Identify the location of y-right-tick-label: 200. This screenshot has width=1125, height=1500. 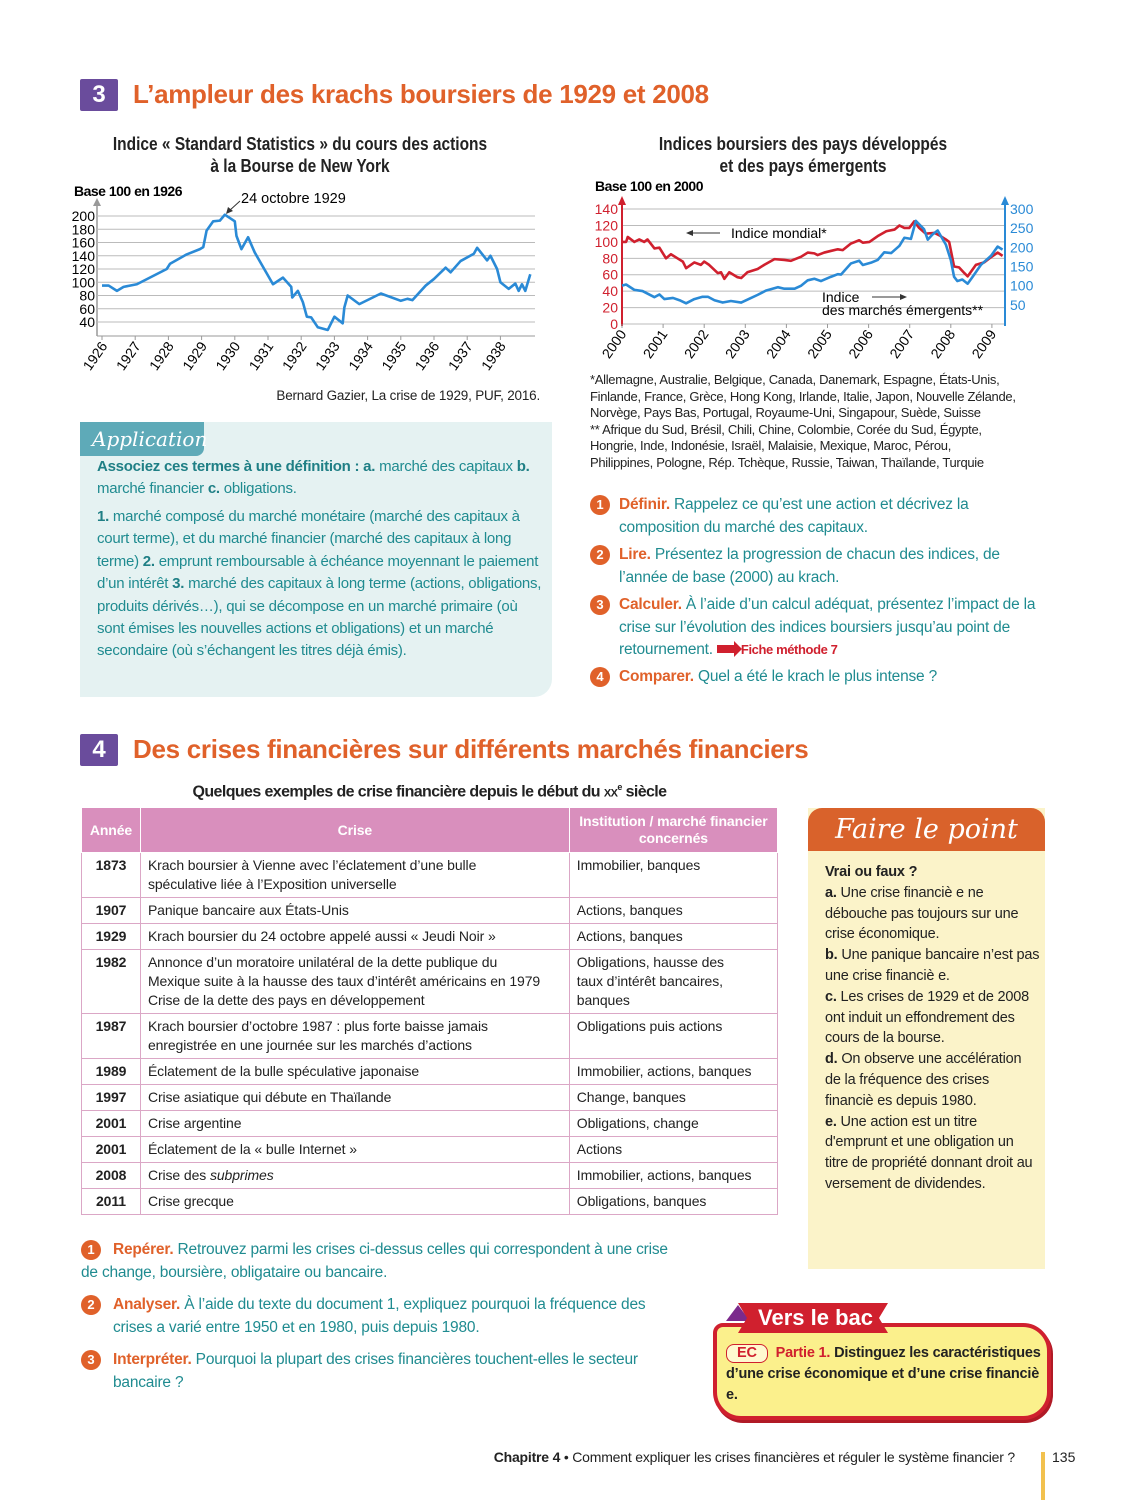
(1022, 247).